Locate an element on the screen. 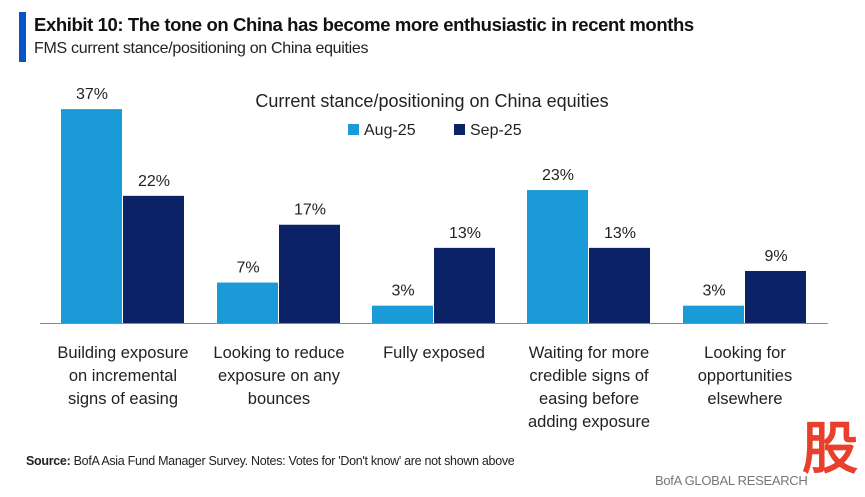 The height and width of the screenshot is (497, 865). data-label: 9% is located at coordinates (775, 256).